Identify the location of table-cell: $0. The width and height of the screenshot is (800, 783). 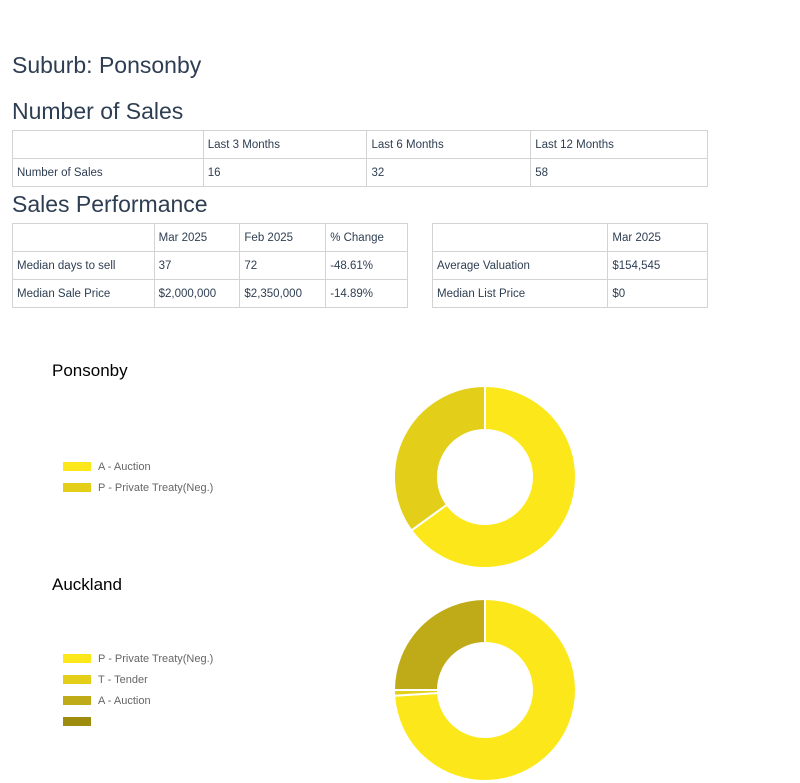
(657, 293).